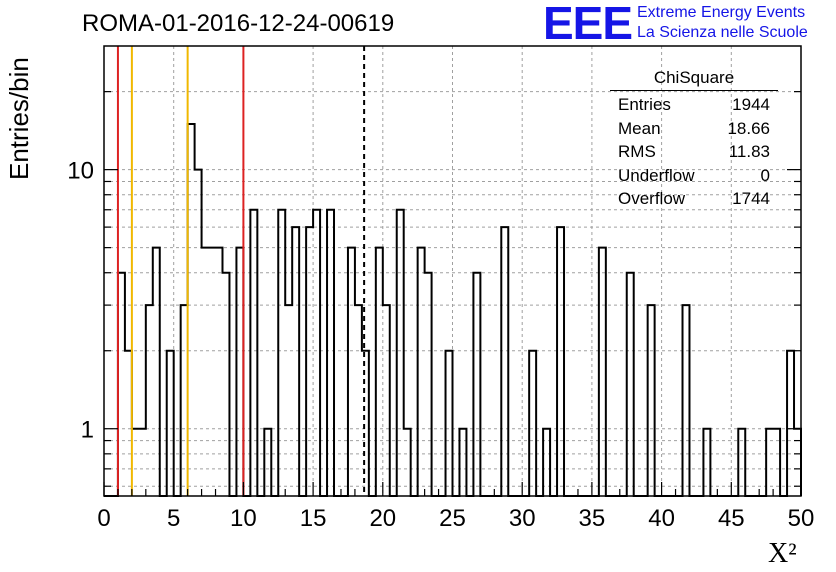 This screenshot has height=572, width=836. Describe the element at coordinates (80, 171) in the screenshot. I see `y-tick-label: 10` at that location.